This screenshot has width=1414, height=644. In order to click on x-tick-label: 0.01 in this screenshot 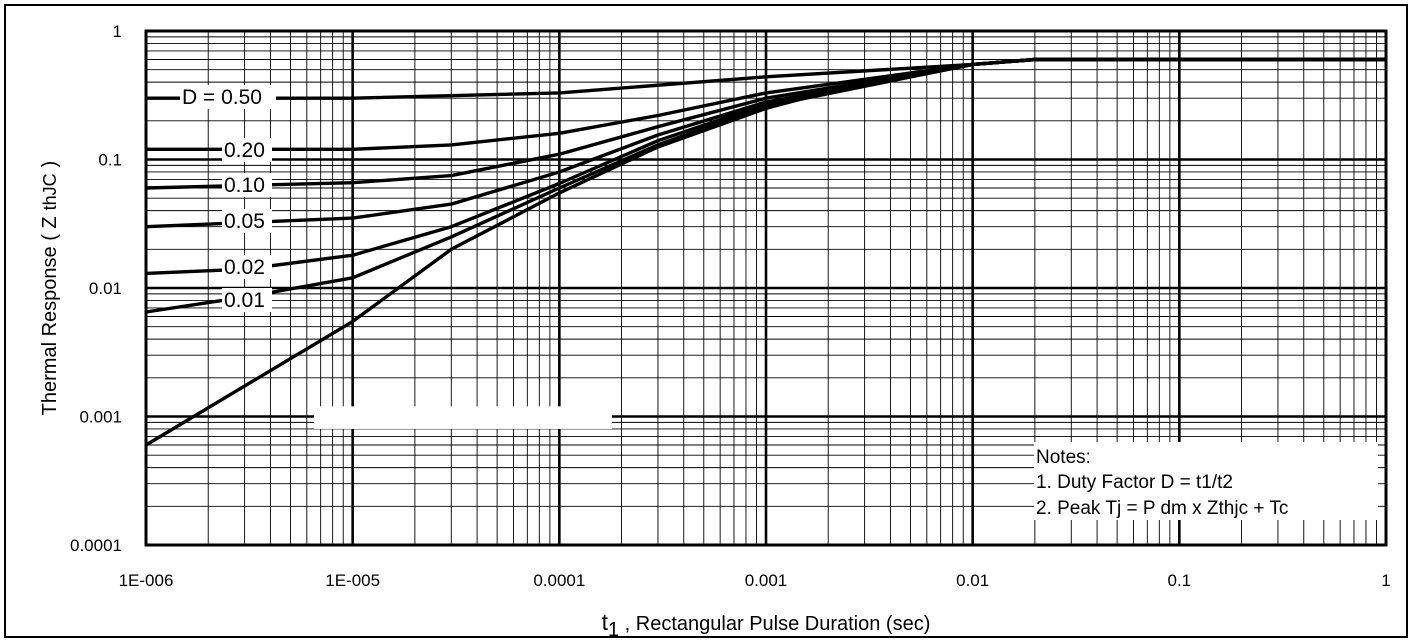, I will do `click(972, 580)`.